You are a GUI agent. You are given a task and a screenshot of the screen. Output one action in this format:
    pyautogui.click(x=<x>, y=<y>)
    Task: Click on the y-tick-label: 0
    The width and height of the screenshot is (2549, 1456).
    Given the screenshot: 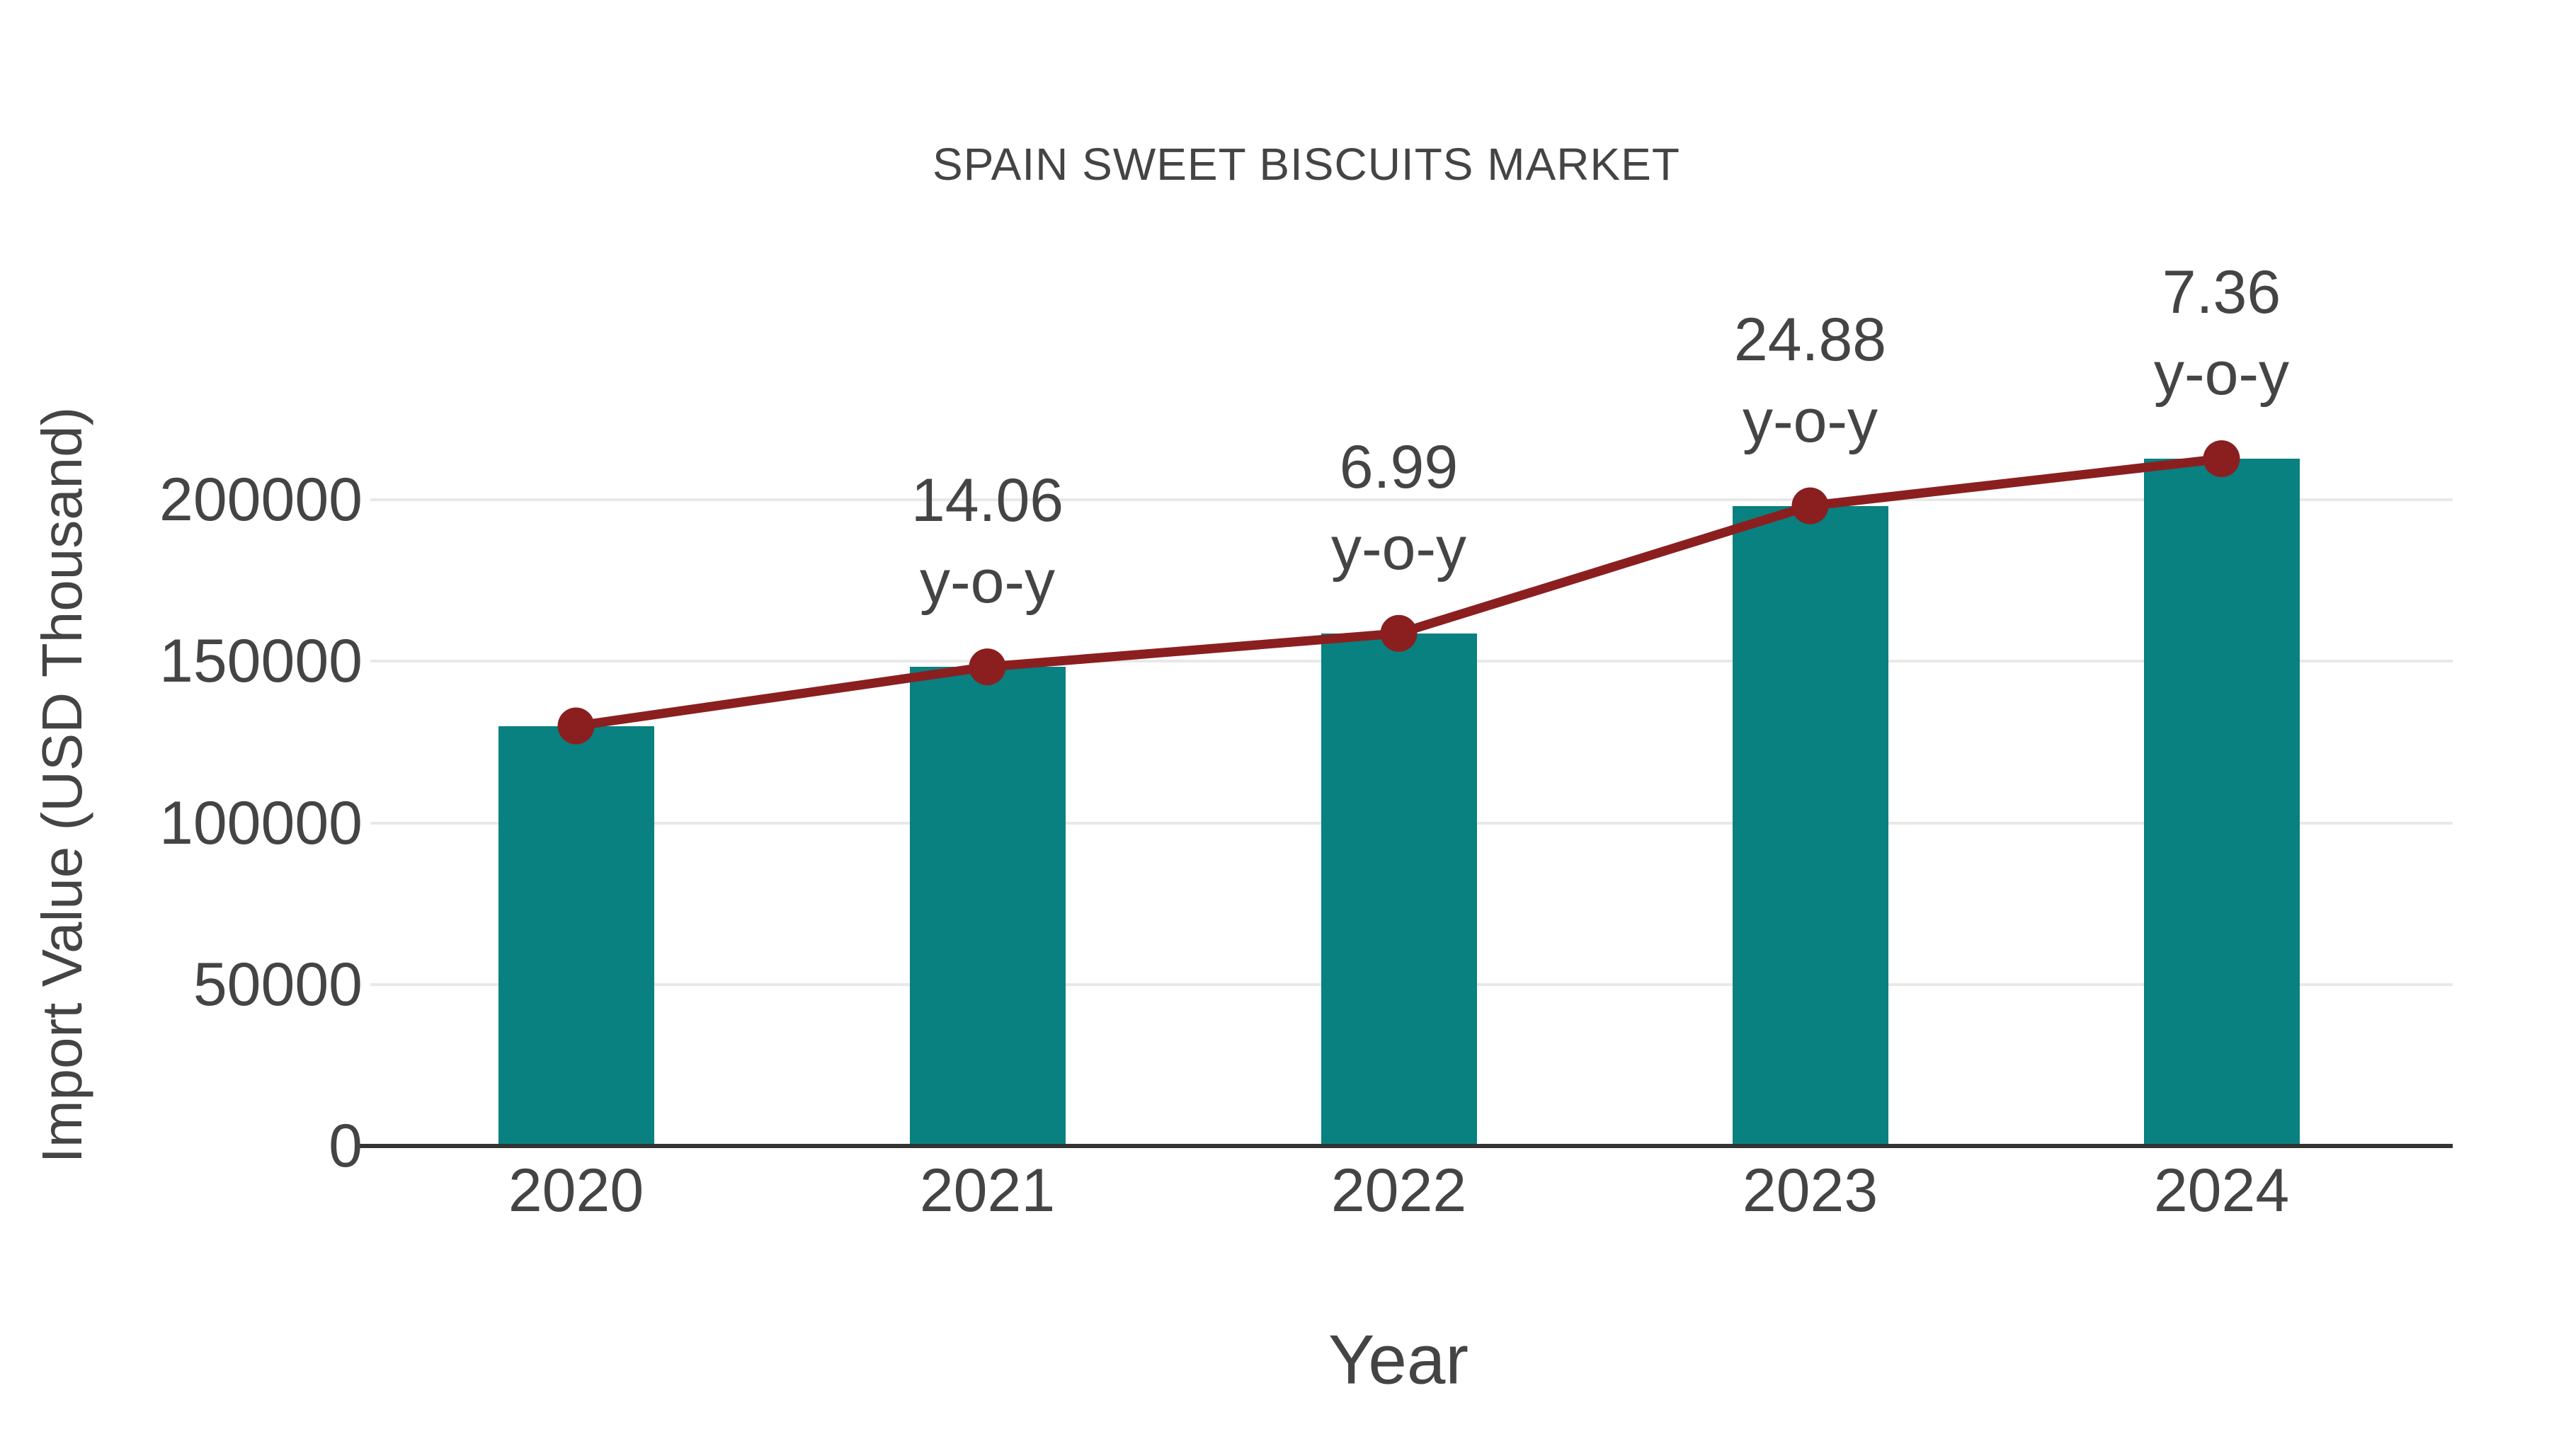 What is the action you would take?
    pyautogui.click(x=346, y=1146)
    